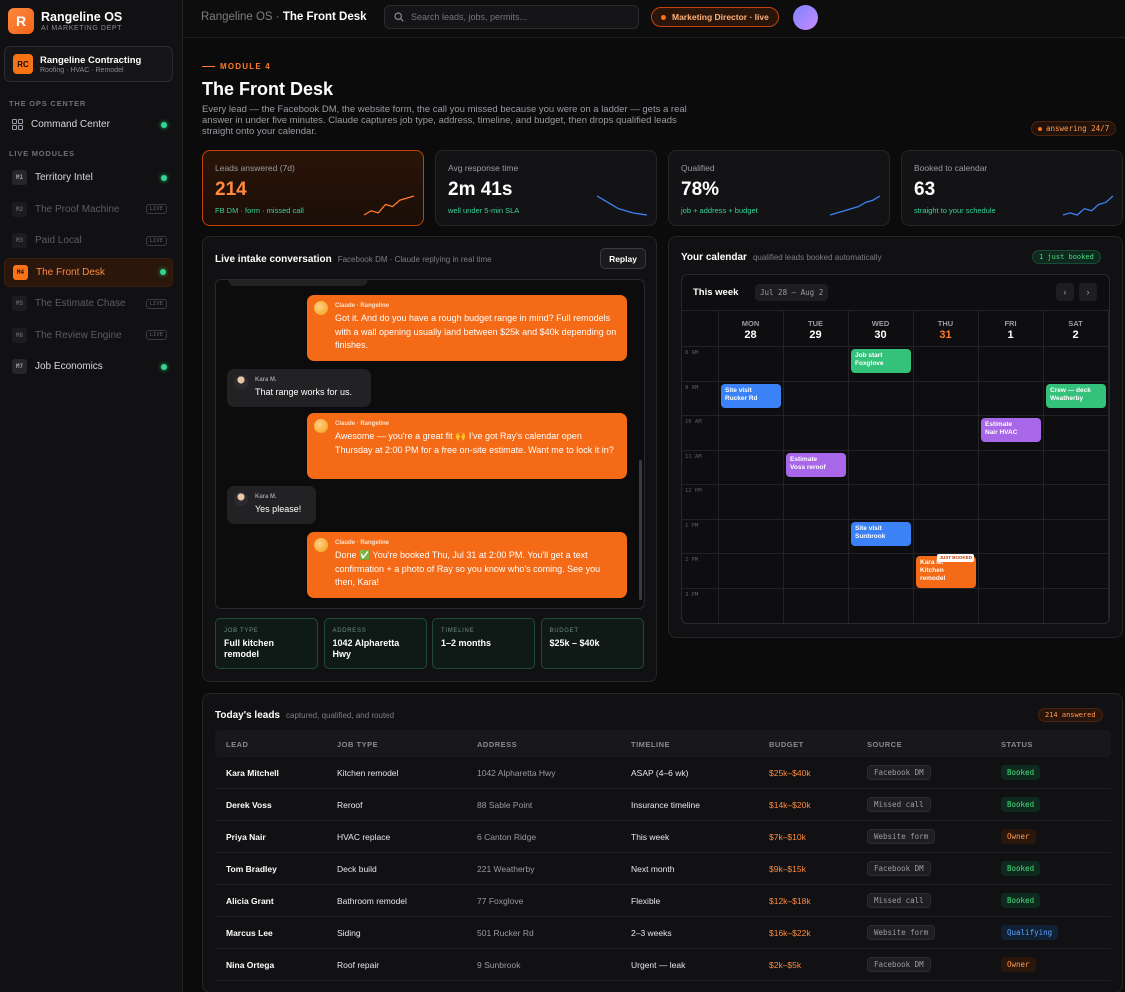 The width and height of the screenshot is (1125, 992). Describe the element at coordinates (19, 209) in the screenshot. I see `module-code: M2` at that location.